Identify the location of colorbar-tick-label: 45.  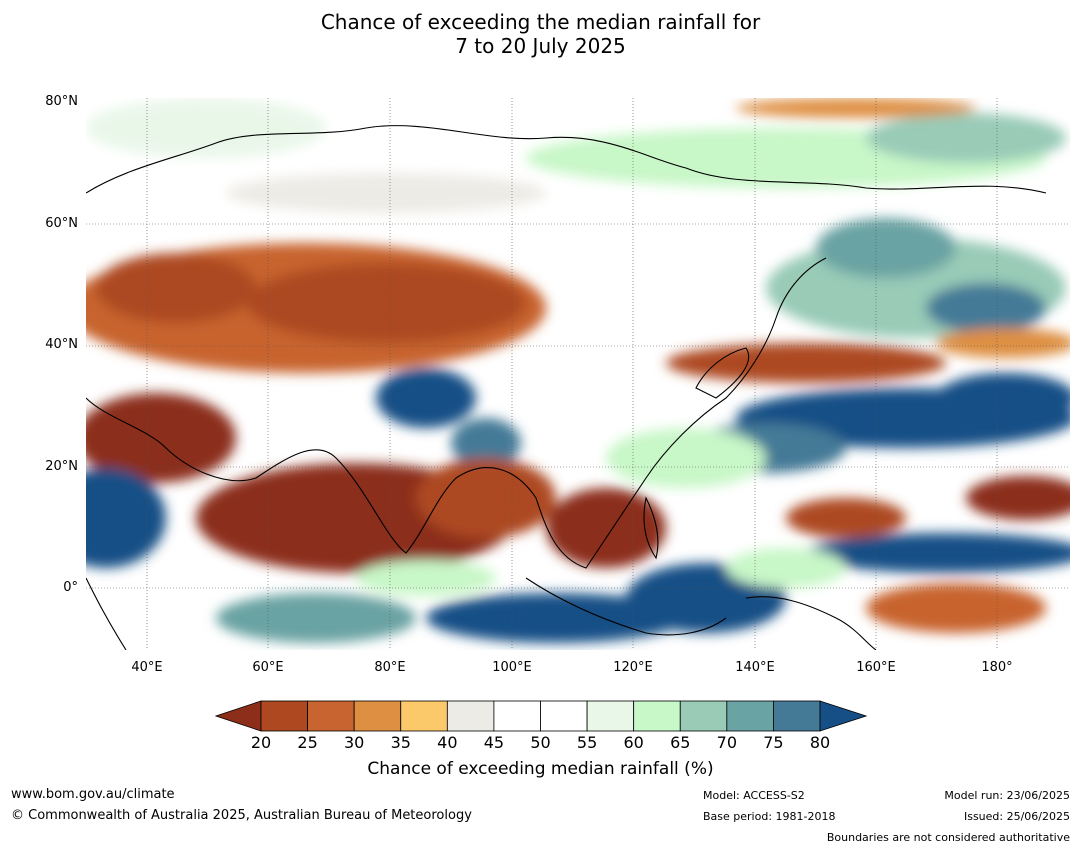
(494, 742).